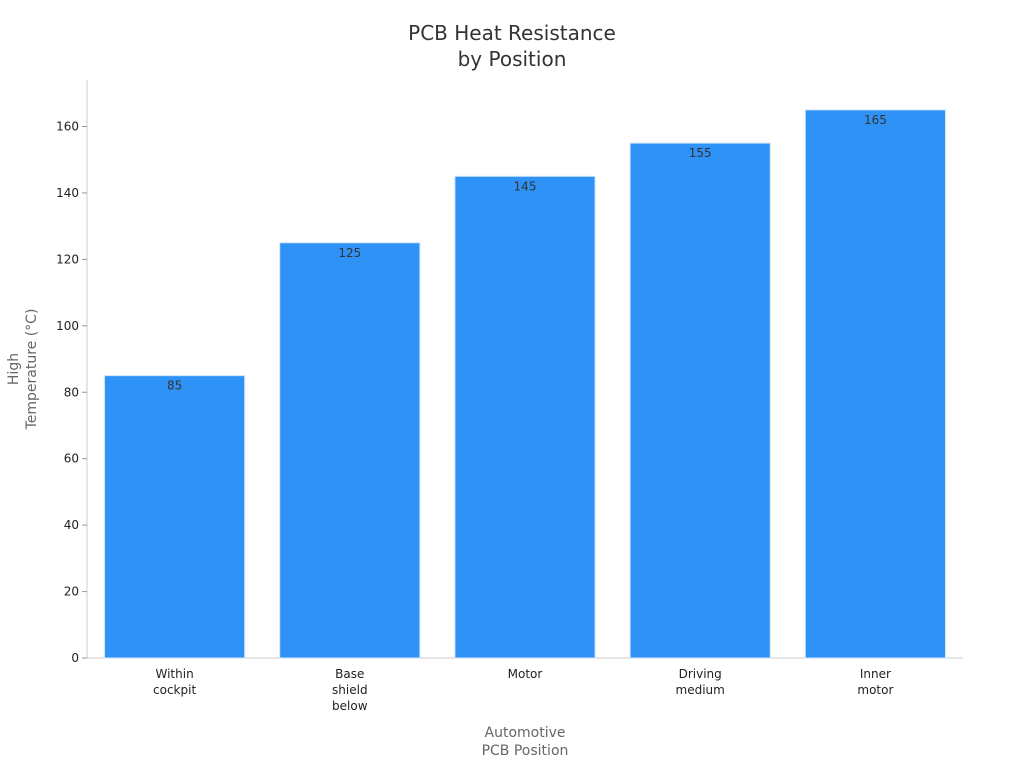 The width and height of the screenshot is (1024, 768). Describe the element at coordinates (71, 459) in the screenshot. I see `y-tick-label: 60` at that location.